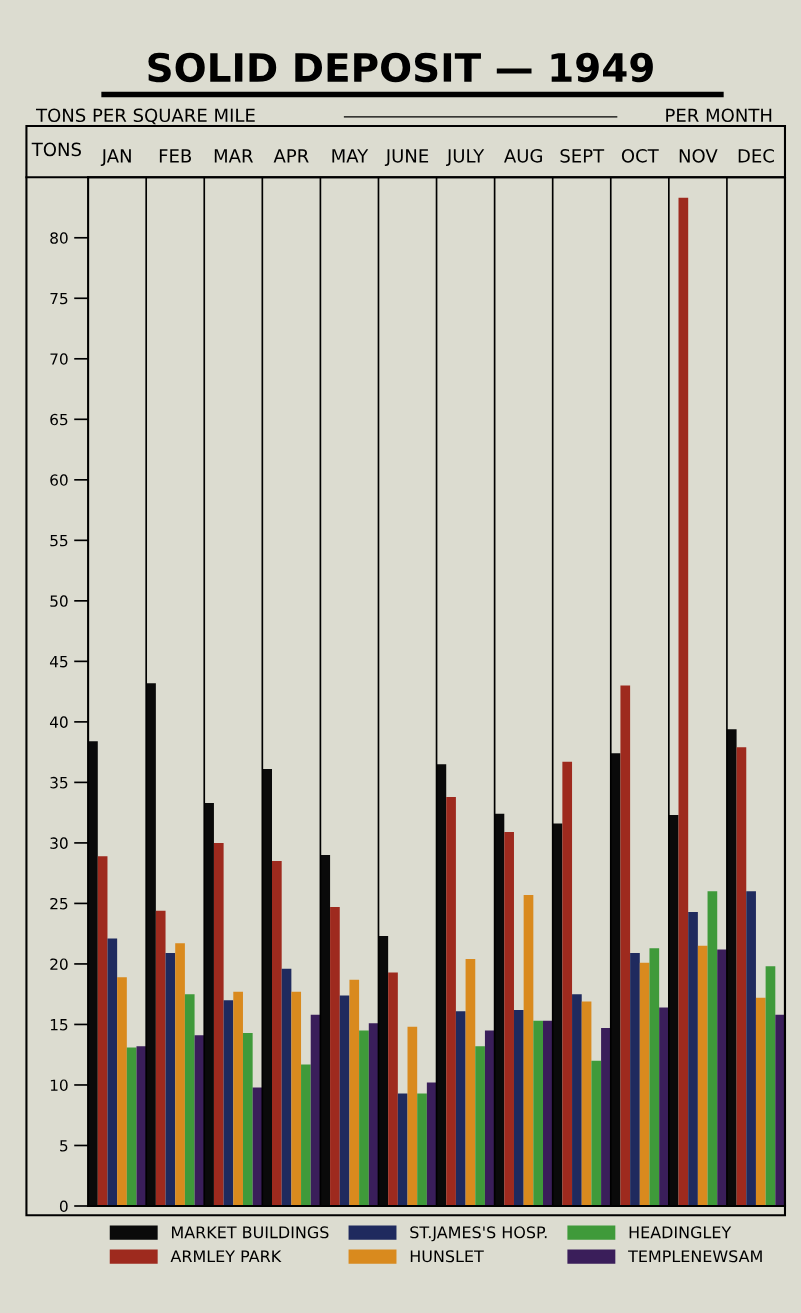  I want to click on x-tick-label: FEB, so click(175, 156).